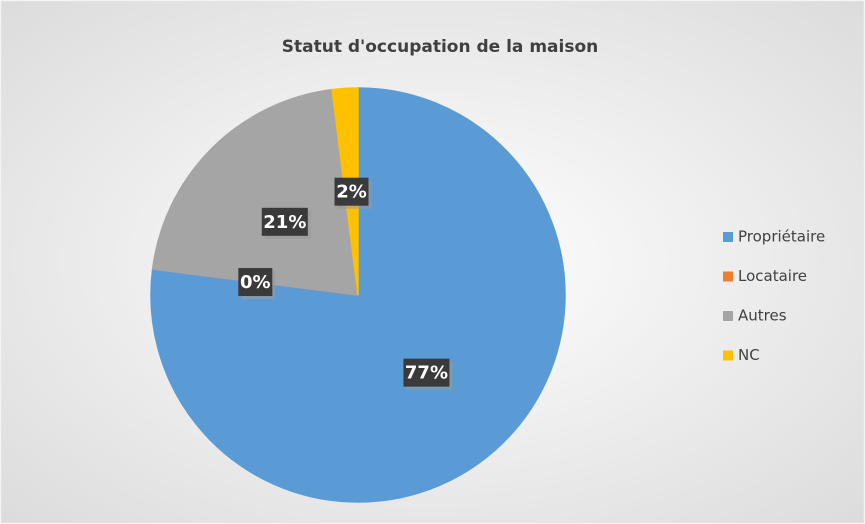 The height and width of the screenshot is (524, 865). I want to click on pie-slice, so click(255, 192).